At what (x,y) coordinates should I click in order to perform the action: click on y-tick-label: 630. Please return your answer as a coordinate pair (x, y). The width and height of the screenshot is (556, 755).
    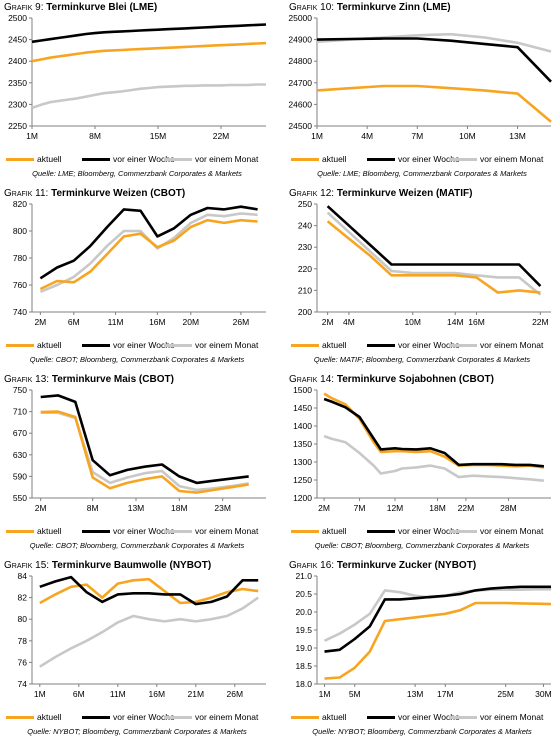
    Looking at the image, I should click on (20, 455).